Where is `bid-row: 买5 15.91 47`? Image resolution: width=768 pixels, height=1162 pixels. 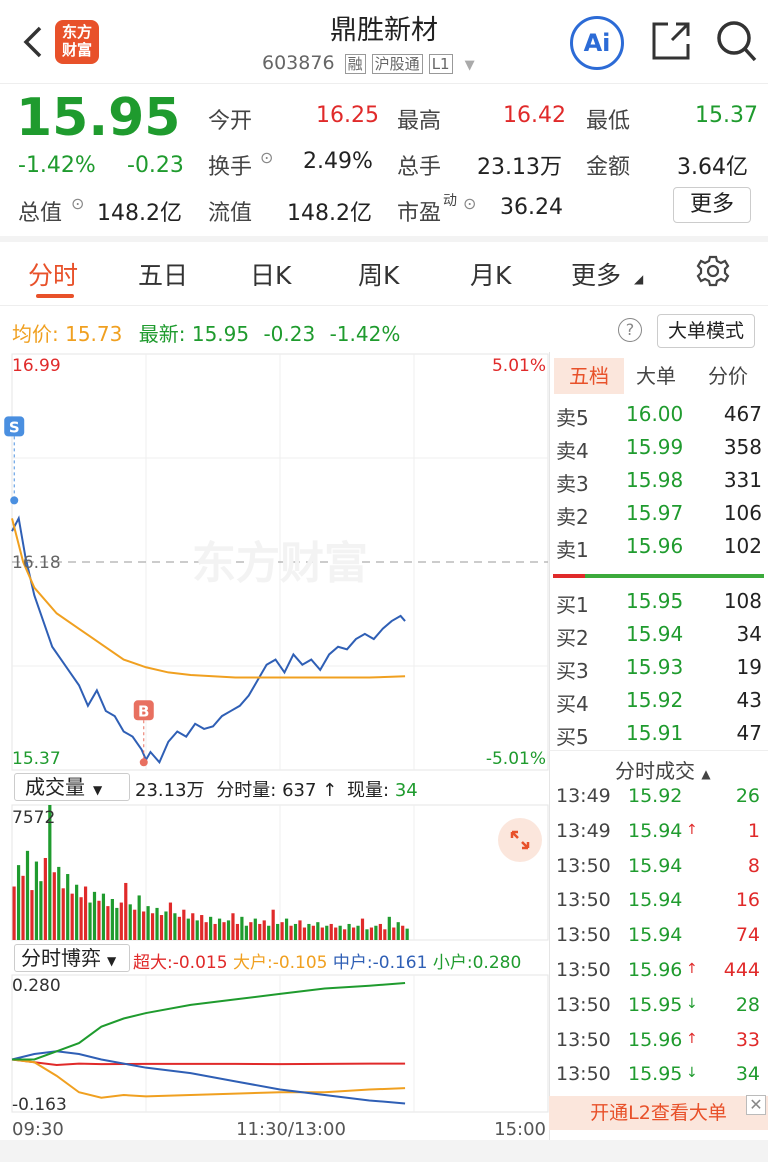
bid-row: 买5 15.91 47 is located at coordinates (659, 737).